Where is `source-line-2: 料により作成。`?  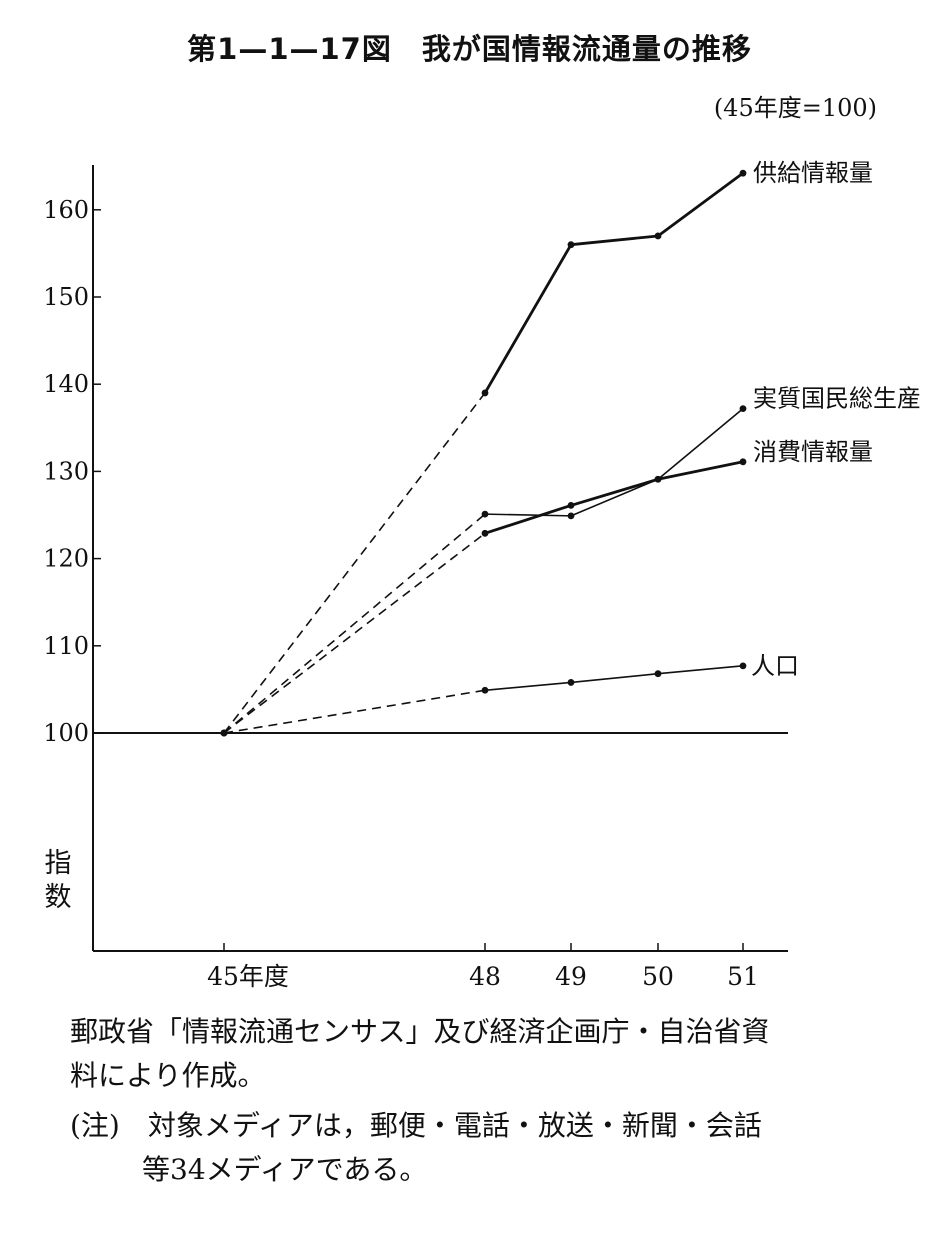 source-line-2: 料により作成。 is located at coordinates (168, 1075).